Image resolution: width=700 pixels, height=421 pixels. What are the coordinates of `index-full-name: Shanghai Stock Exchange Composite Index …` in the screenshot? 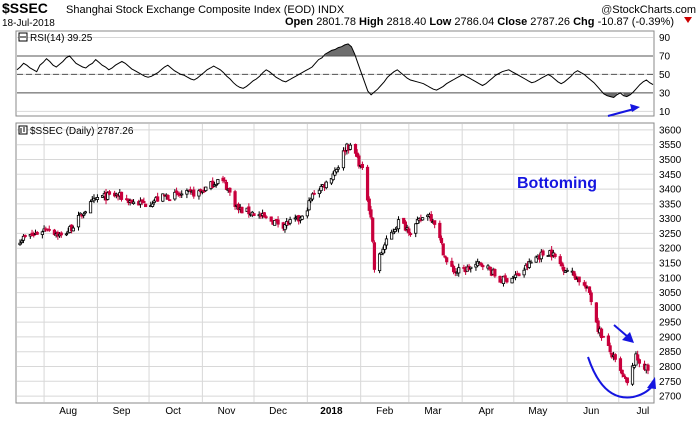 It's located at (190, 10).